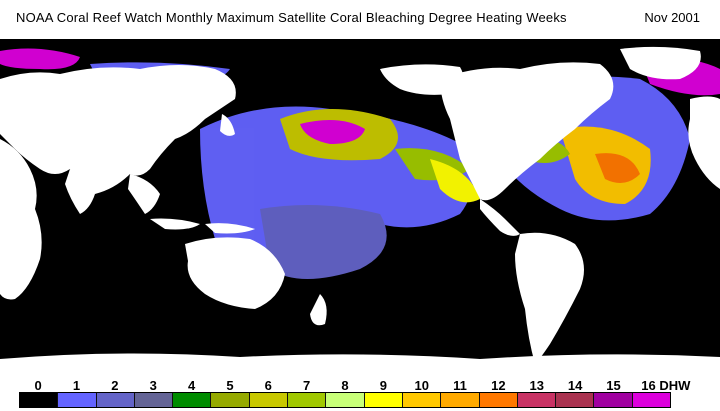  I want to click on legend-label: 4, so click(191, 385).